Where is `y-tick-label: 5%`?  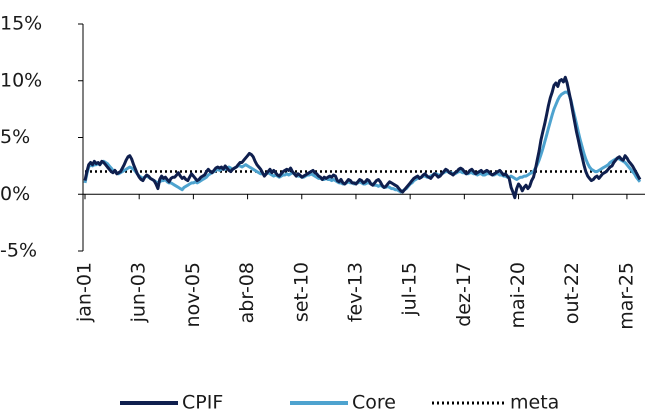
y-tick-label: 5% is located at coordinates (15, 137).